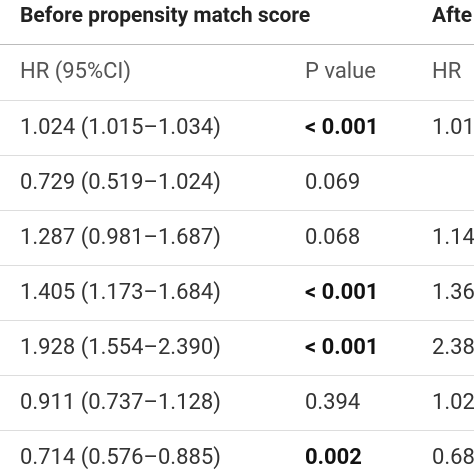  I want to click on hr-cell: 1.287 (0.981–1.687), so click(120, 237).